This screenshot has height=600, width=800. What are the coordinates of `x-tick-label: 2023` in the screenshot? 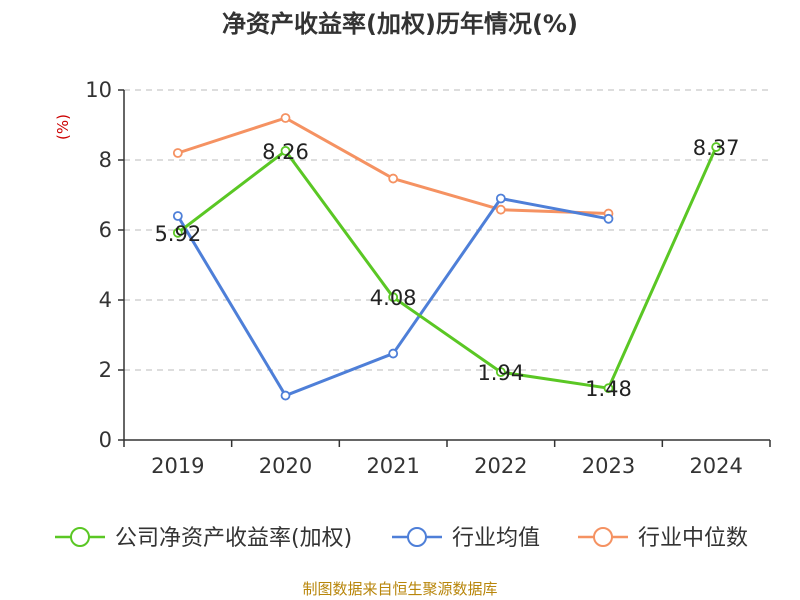 It's located at (608, 466).